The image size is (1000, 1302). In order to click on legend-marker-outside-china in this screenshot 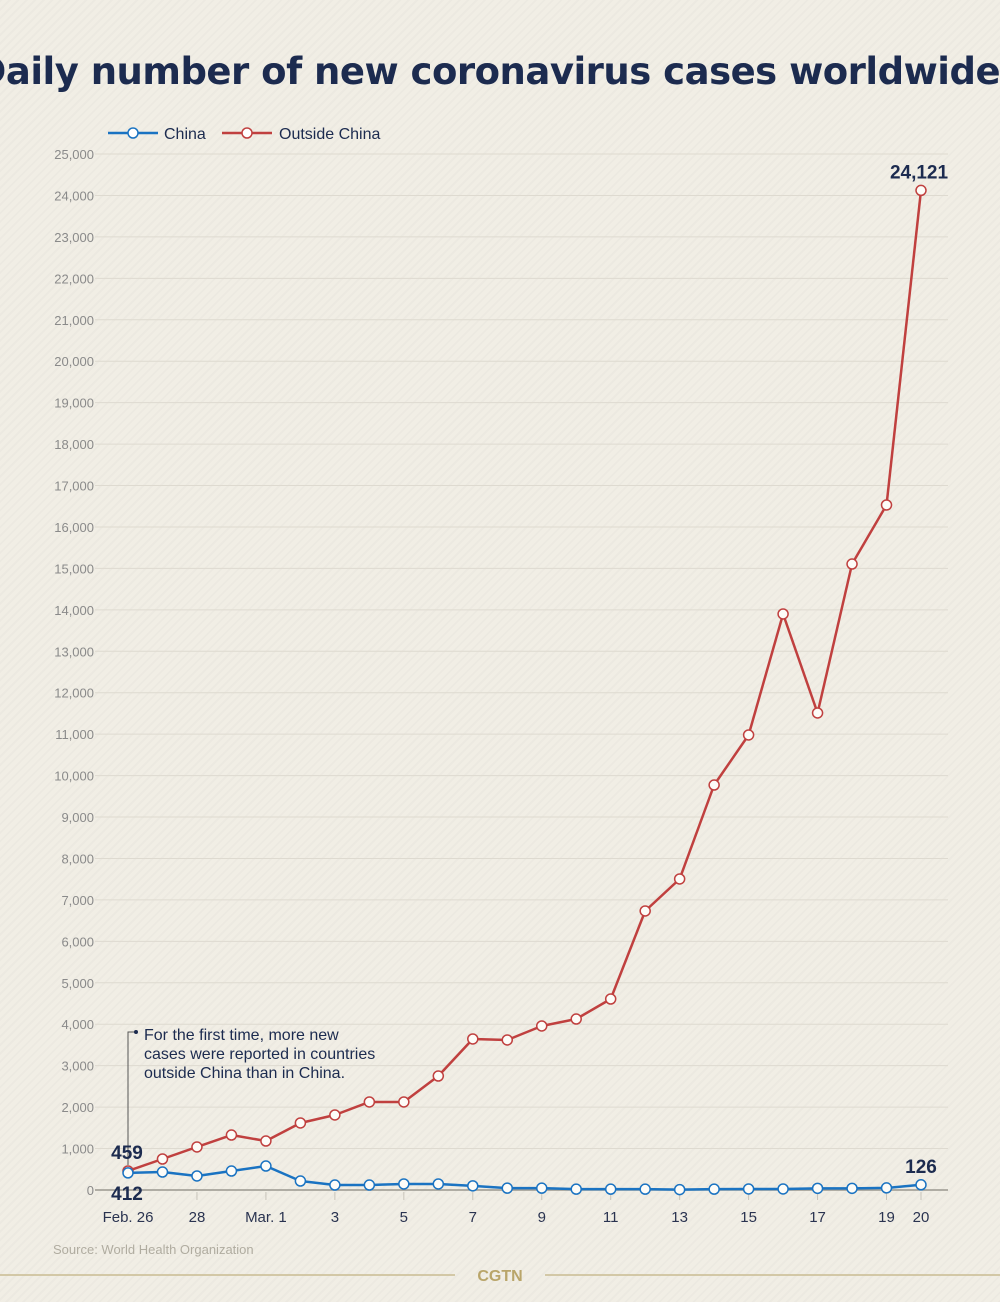, I will do `click(247, 133)`.